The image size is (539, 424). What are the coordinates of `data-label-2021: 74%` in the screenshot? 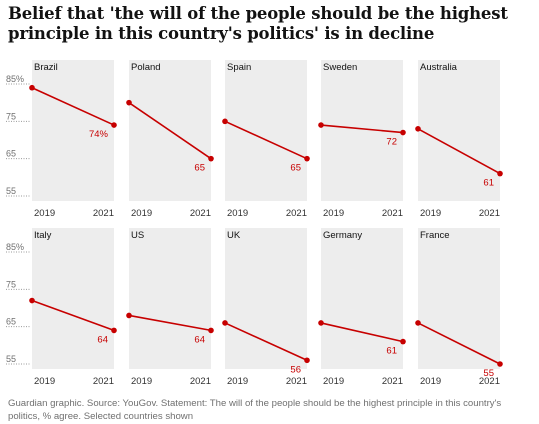 It's located at (99, 134).